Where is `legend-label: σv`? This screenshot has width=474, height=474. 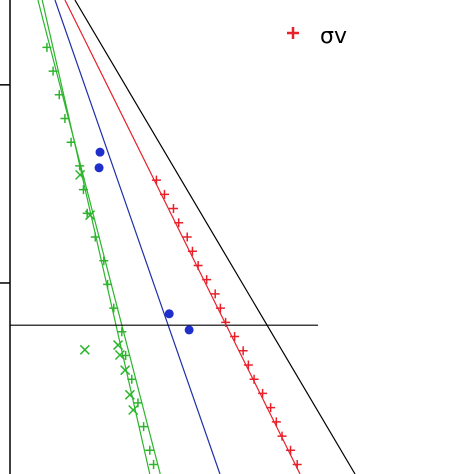
legend-label: σv is located at coordinates (333, 36).